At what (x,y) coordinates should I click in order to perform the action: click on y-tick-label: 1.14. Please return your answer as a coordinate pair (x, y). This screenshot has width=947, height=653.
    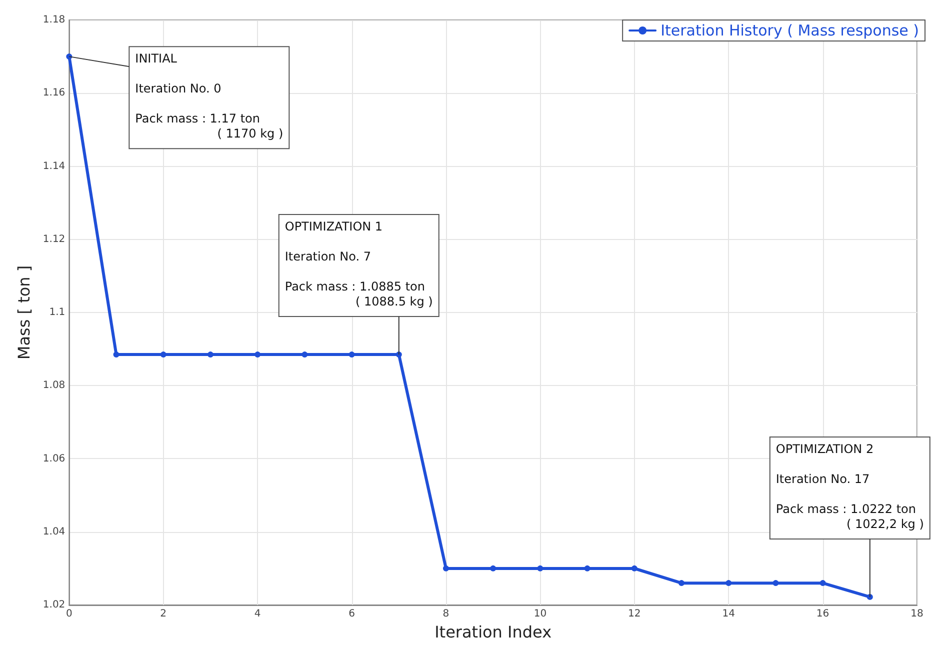
    Looking at the image, I should click on (54, 166).